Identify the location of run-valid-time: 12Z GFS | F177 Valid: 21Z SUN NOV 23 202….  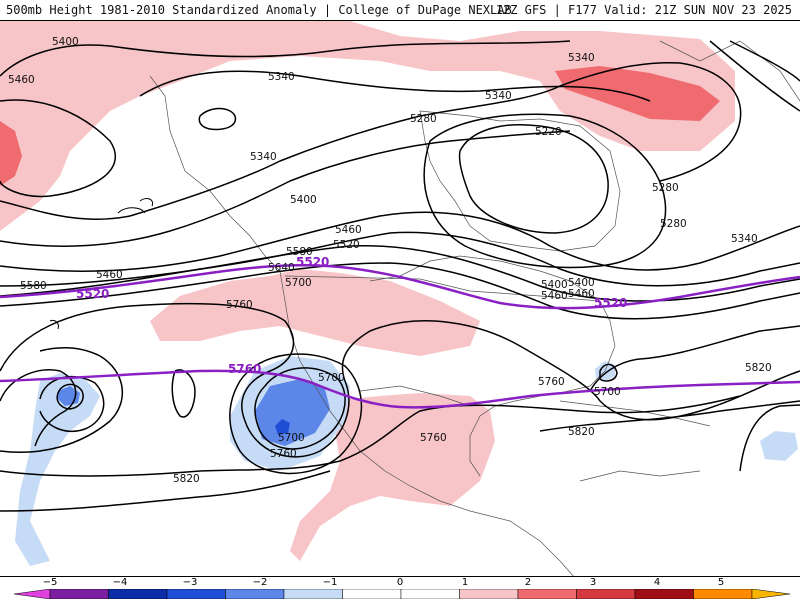
(643, 10).